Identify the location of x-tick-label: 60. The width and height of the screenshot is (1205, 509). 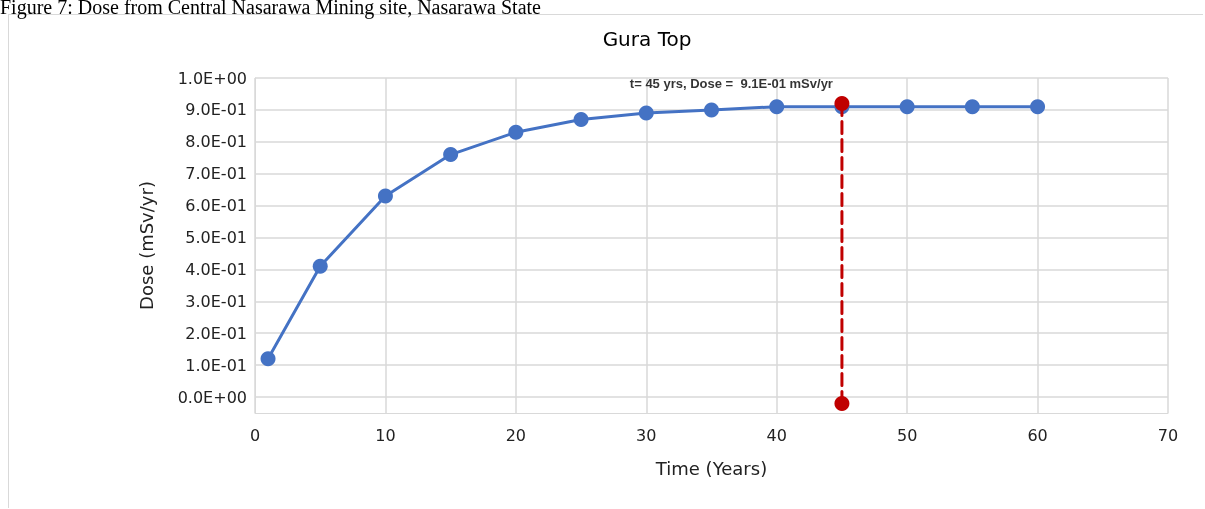
(1037, 435).